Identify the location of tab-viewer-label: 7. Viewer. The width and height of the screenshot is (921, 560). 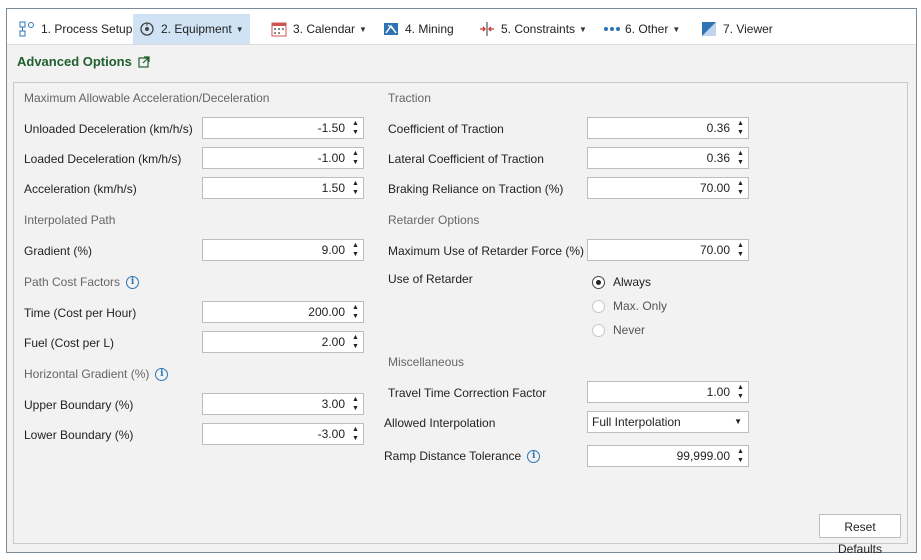
(748, 29).